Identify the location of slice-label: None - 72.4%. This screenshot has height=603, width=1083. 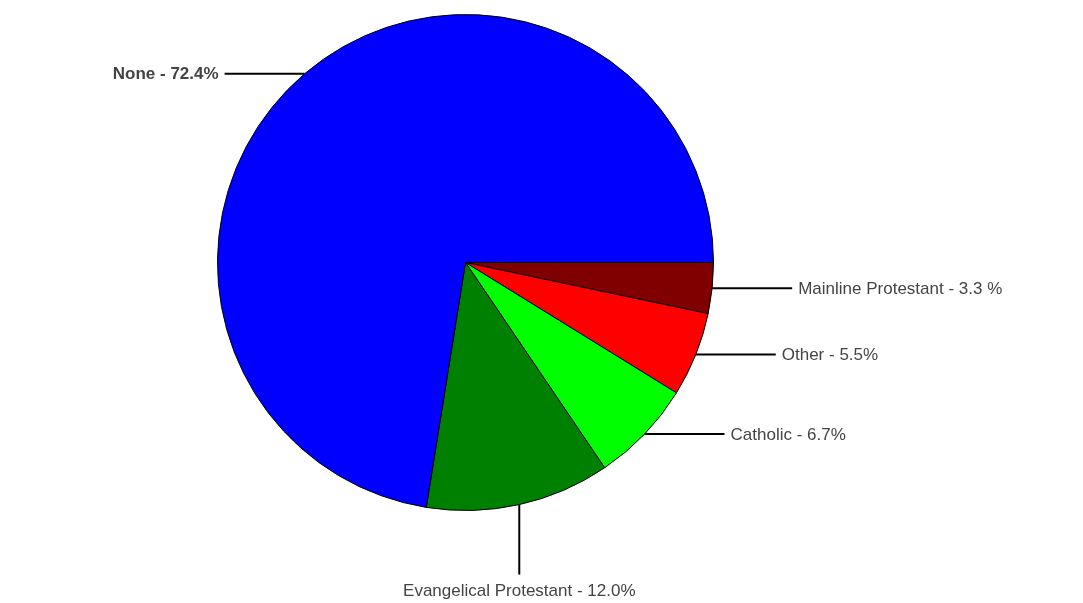
(165, 74).